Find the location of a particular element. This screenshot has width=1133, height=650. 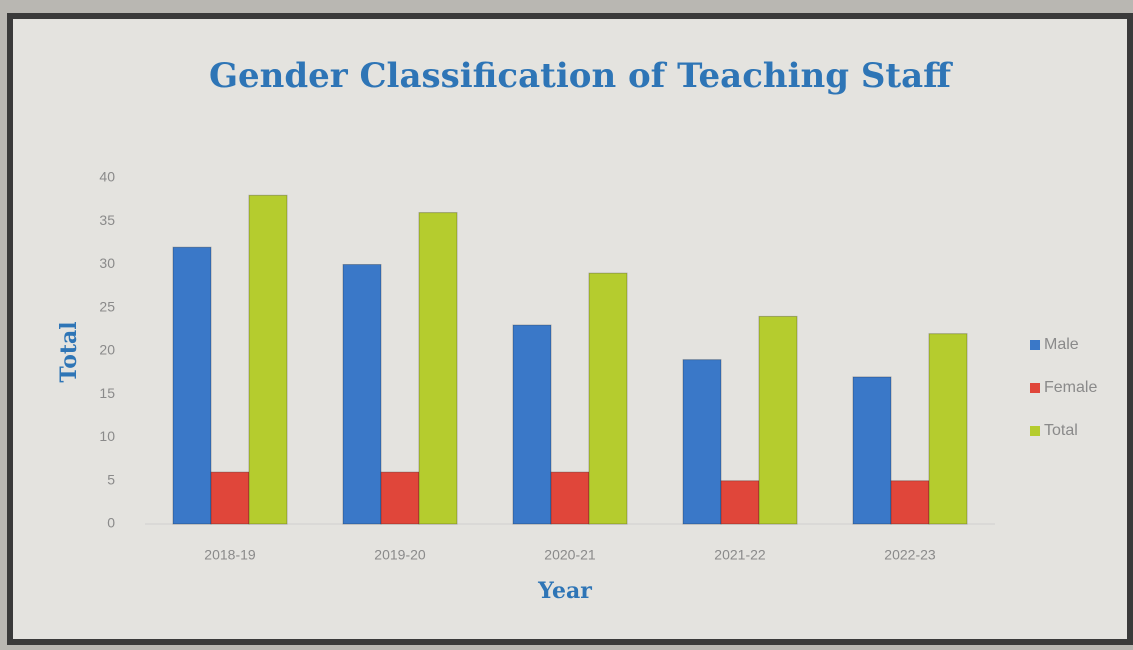

y-tick-label: 40 is located at coordinates (107, 177).